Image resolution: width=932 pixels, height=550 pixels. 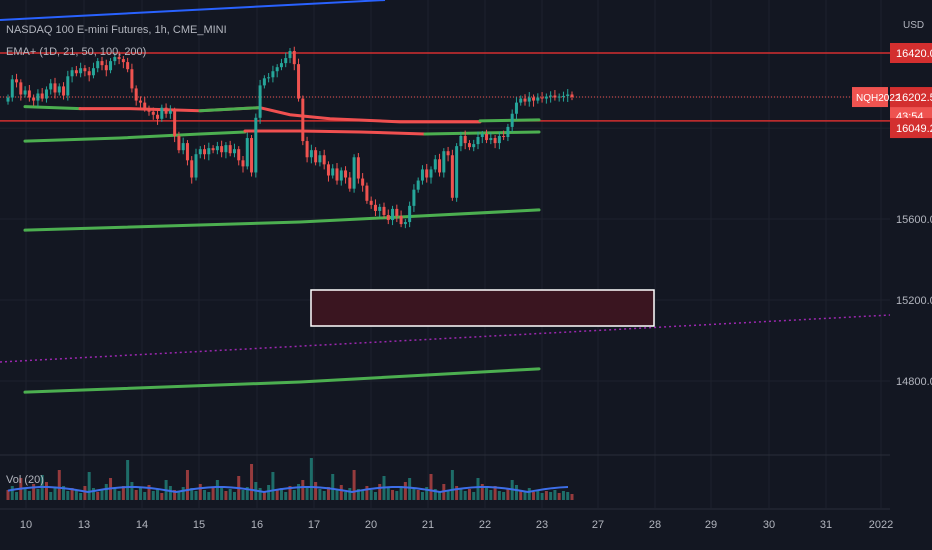 What do you see at coordinates (542, 525) in the screenshot?
I see `time-tick-label: 23` at bounding box center [542, 525].